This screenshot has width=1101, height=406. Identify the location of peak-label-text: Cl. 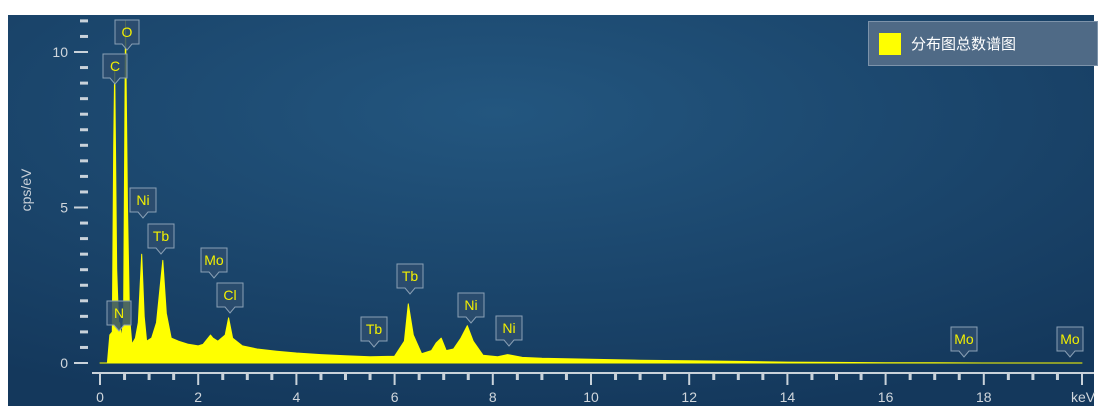
(229, 295).